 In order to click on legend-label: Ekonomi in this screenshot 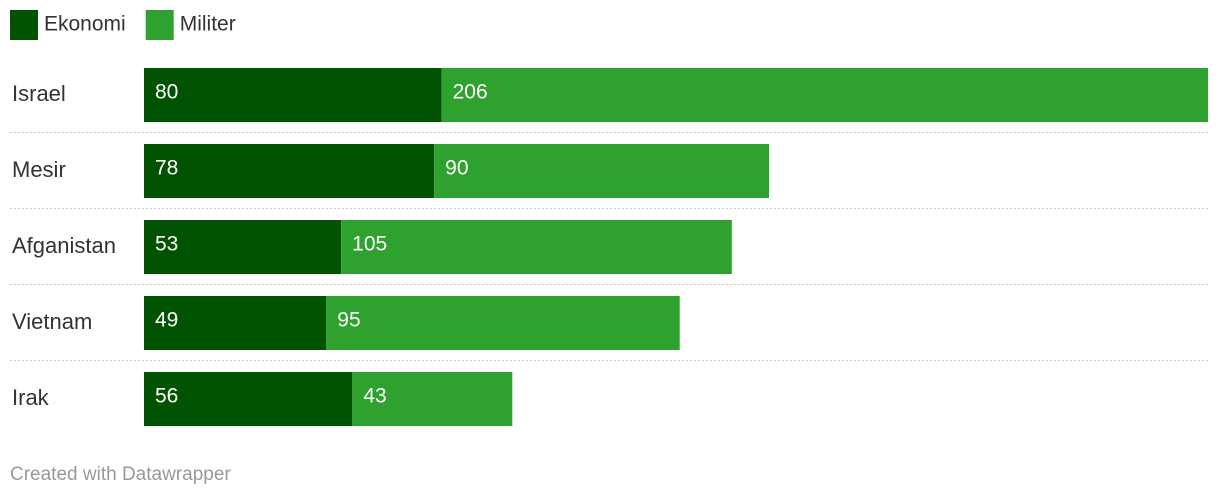, I will do `click(85, 24)`.